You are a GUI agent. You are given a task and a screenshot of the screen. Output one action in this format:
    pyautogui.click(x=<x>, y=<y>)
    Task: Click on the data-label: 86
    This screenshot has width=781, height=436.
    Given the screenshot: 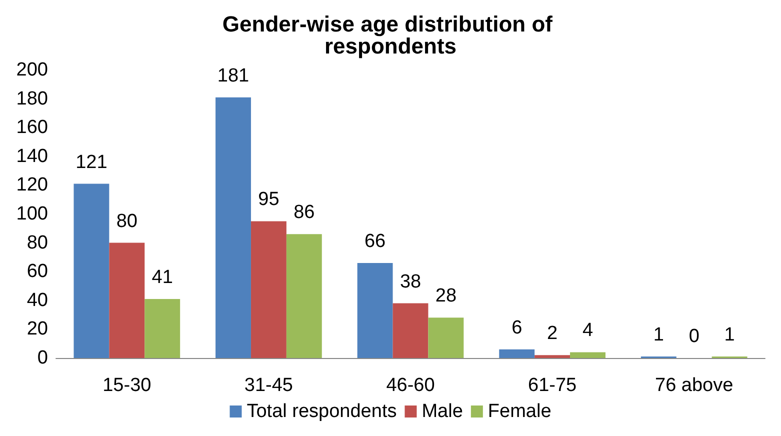 What is the action you would take?
    pyautogui.click(x=304, y=213)
    